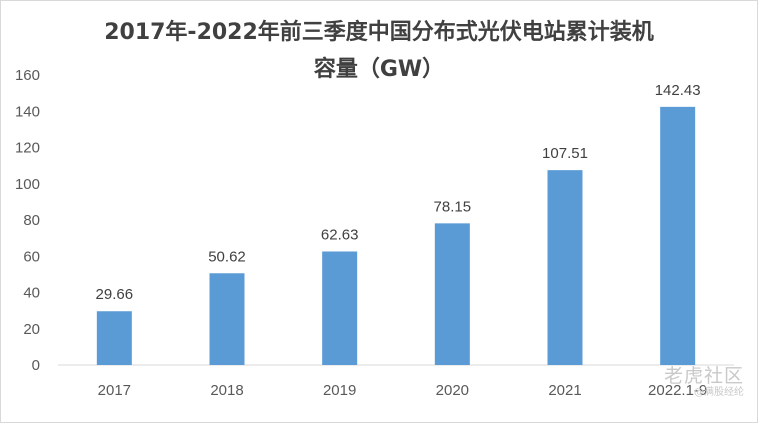 The height and width of the screenshot is (423, 758). I want to click on data-label: 29.66, so click(115, 294).